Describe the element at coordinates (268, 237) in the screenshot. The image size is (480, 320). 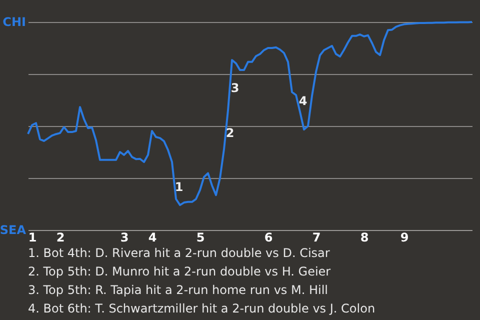
I see `x-tick-label: 6` at that location.